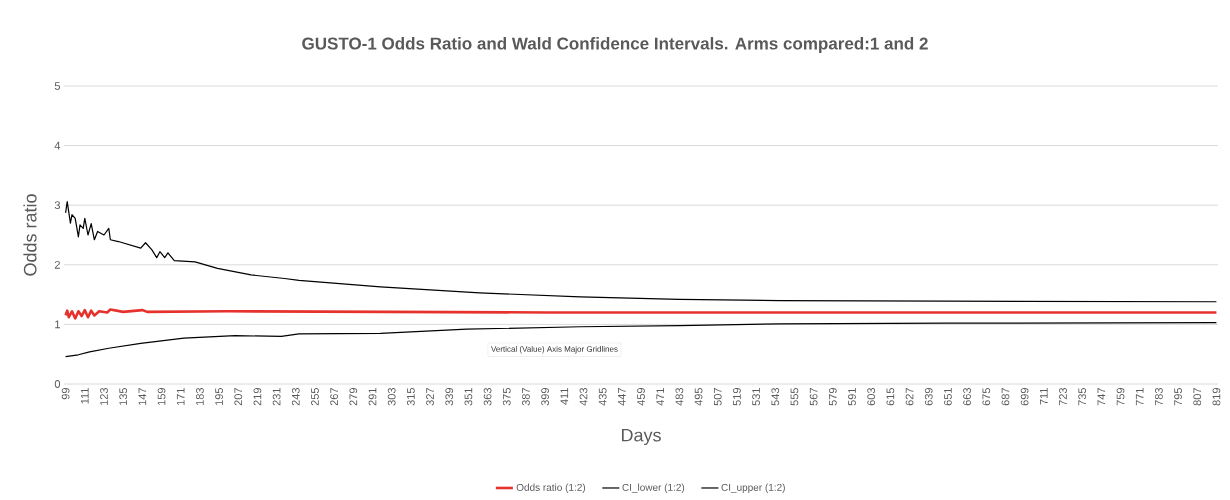 Image resolution: width=1230 pixels, height=500 pixels. What do you see at coordinates (57, 86) in the screenshot?
I see `y-tick-label: 5` at bounding box center [57, 86].